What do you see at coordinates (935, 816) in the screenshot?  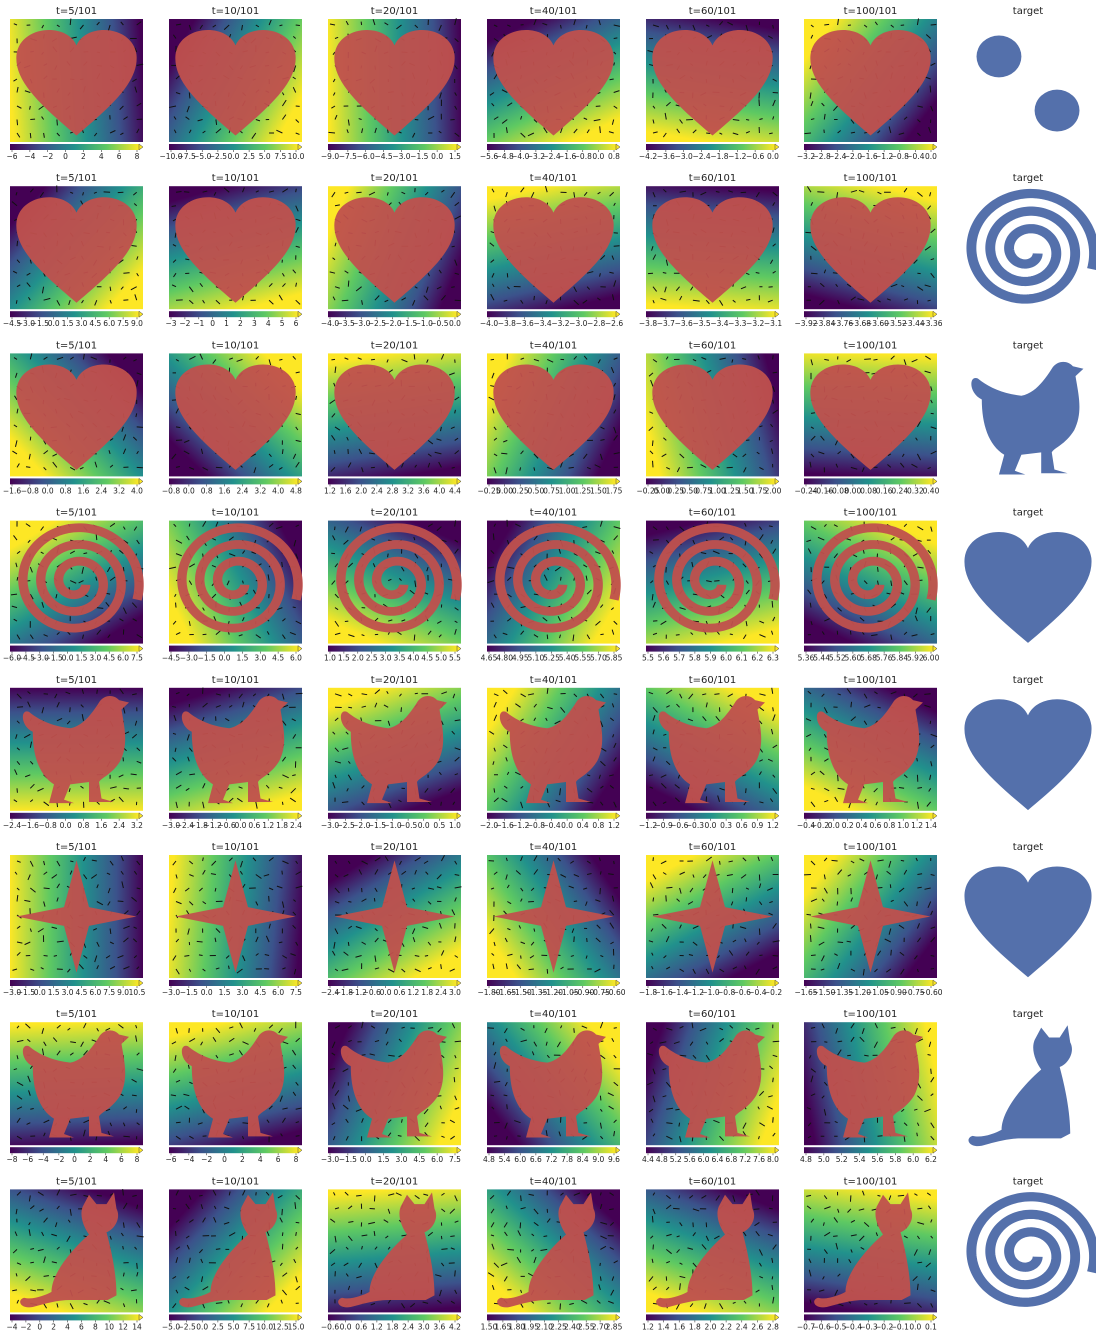 I see `colorbar-extend` at bounding box center [935, 816].